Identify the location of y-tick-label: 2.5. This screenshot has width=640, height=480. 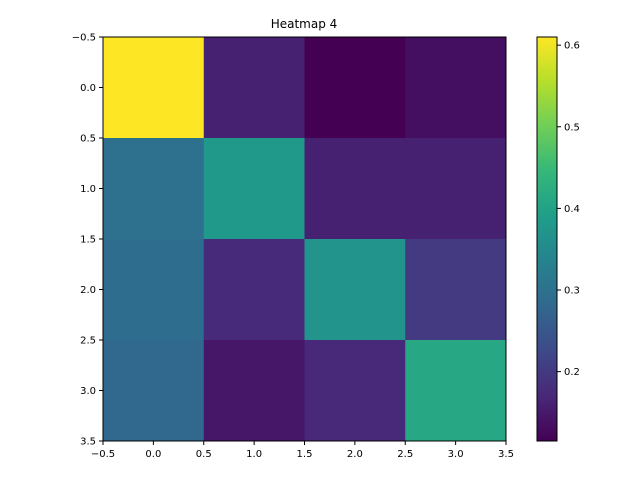
(88, 341).